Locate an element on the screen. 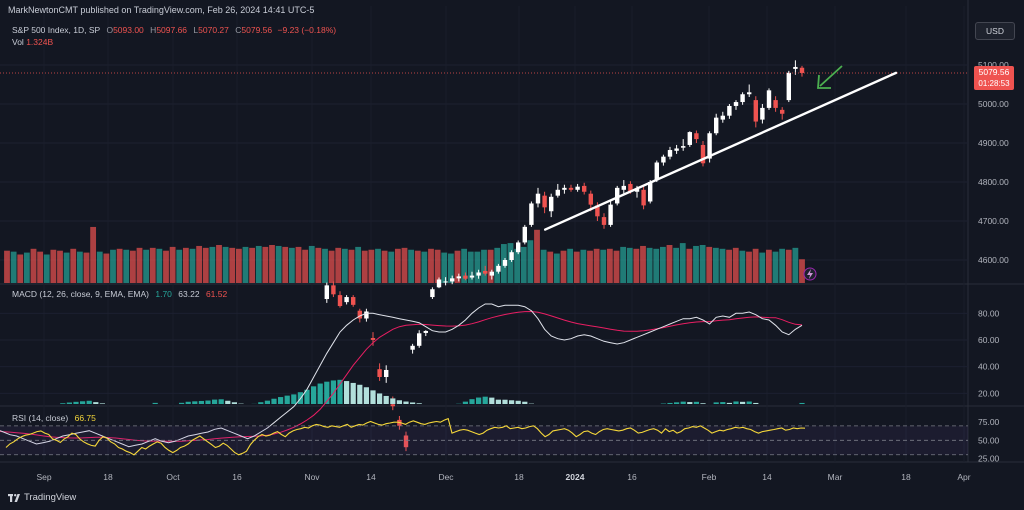  footer-brand: TradingView is located at coordinates (42, 497).